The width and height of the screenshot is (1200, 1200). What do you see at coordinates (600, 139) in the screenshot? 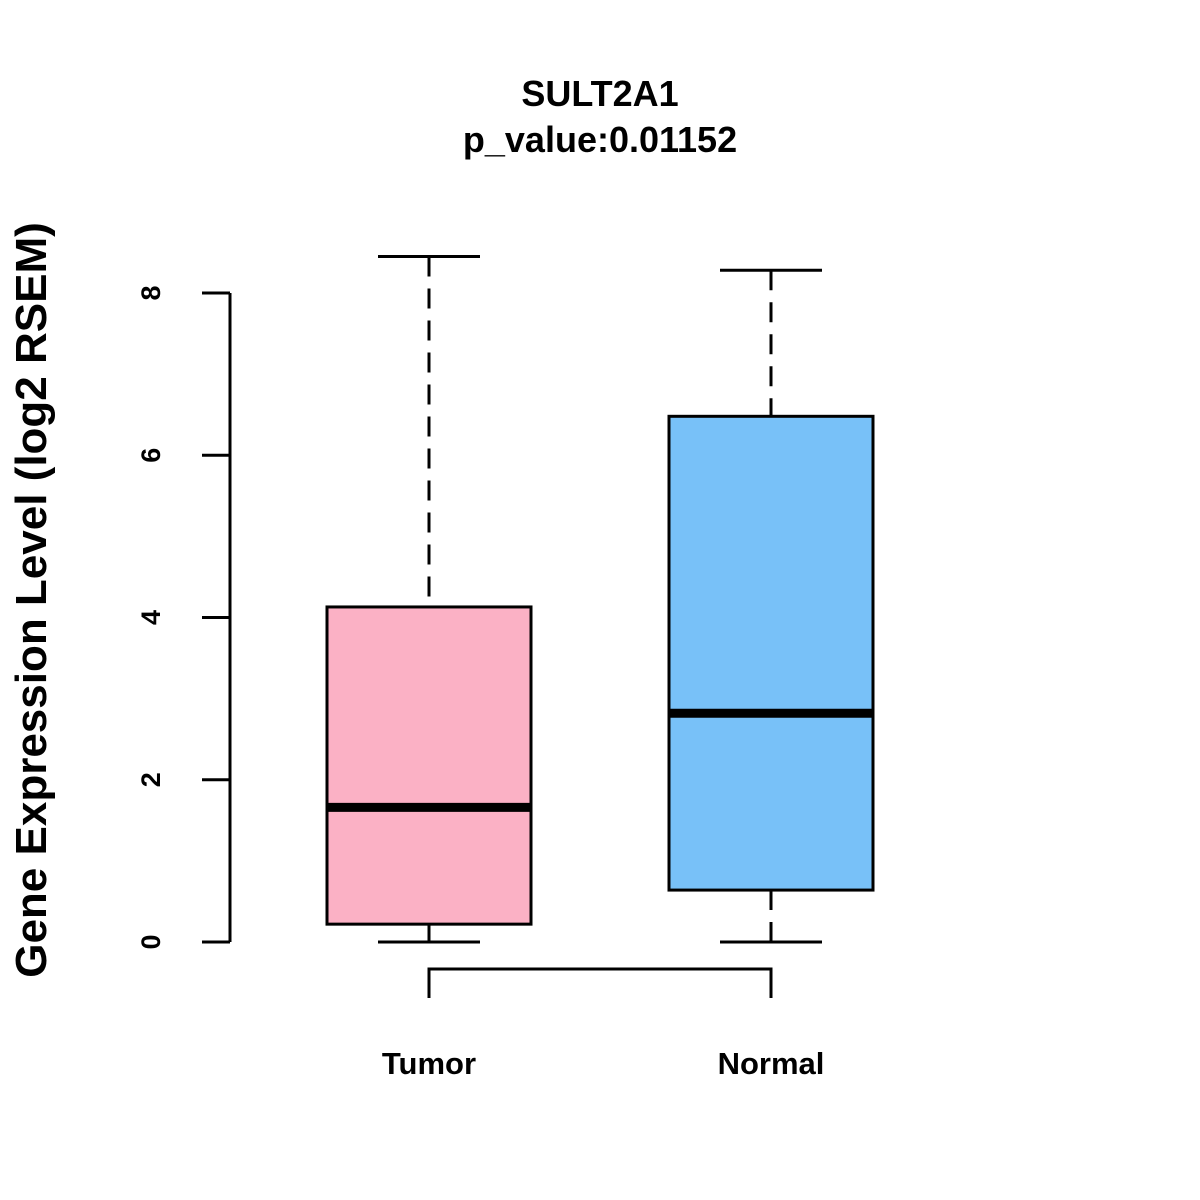
I see `chart-subtitle: p_value:0.01152` at bounding box center [600, 139].